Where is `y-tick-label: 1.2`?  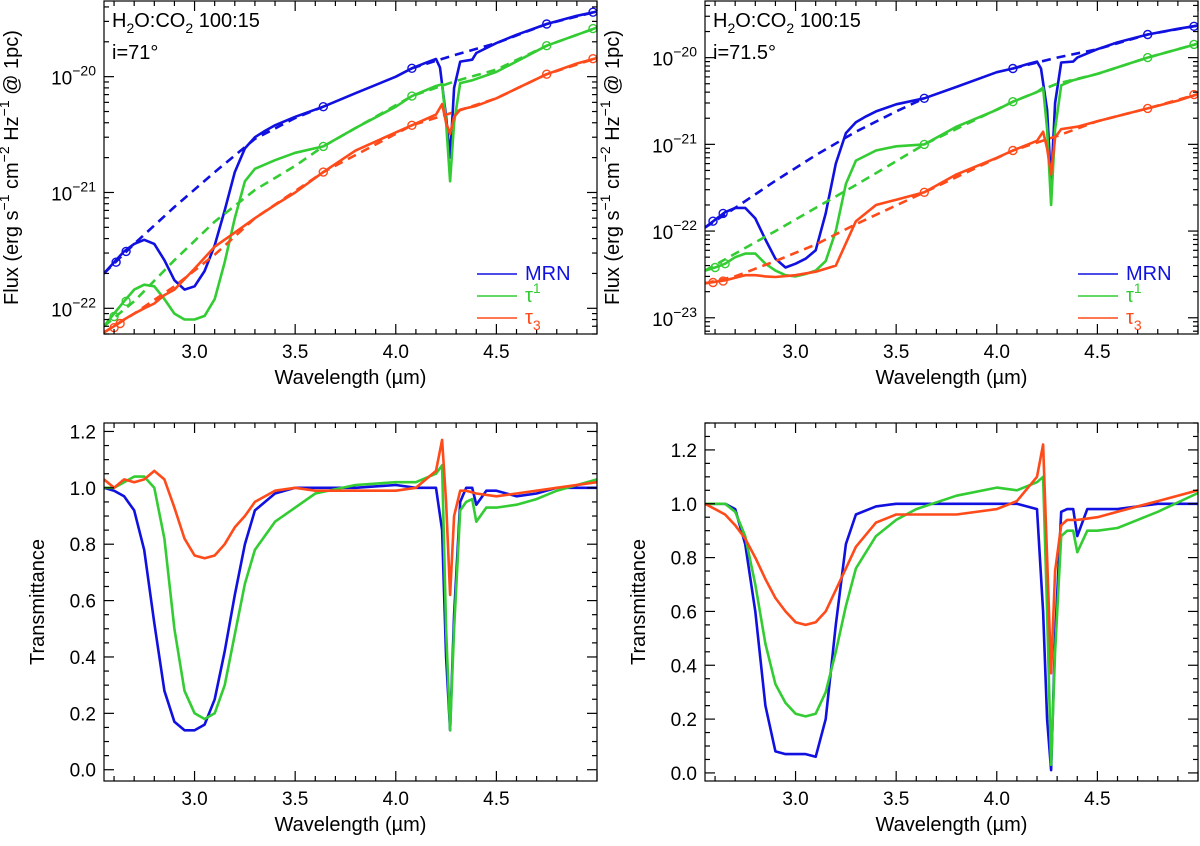
y-tick-label: 1.2 is located at coordinates (684, 451).